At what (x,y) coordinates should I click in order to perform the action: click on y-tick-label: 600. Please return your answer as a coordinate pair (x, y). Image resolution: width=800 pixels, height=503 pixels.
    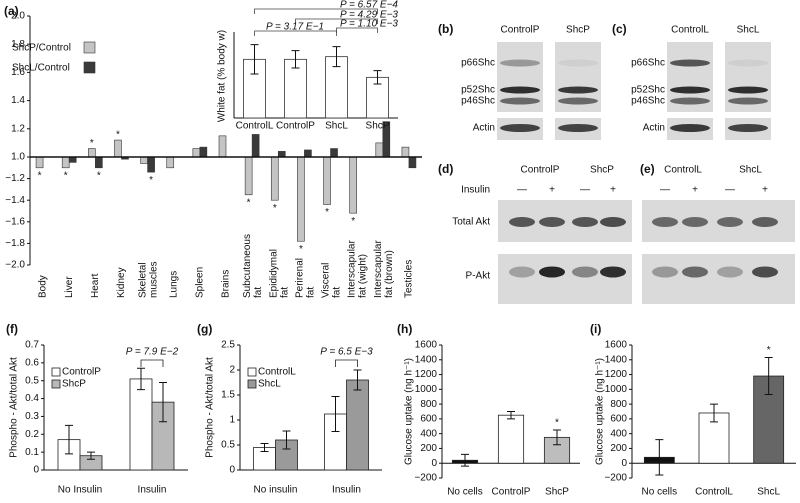
    Looking at the image, I should click on (618, 419).